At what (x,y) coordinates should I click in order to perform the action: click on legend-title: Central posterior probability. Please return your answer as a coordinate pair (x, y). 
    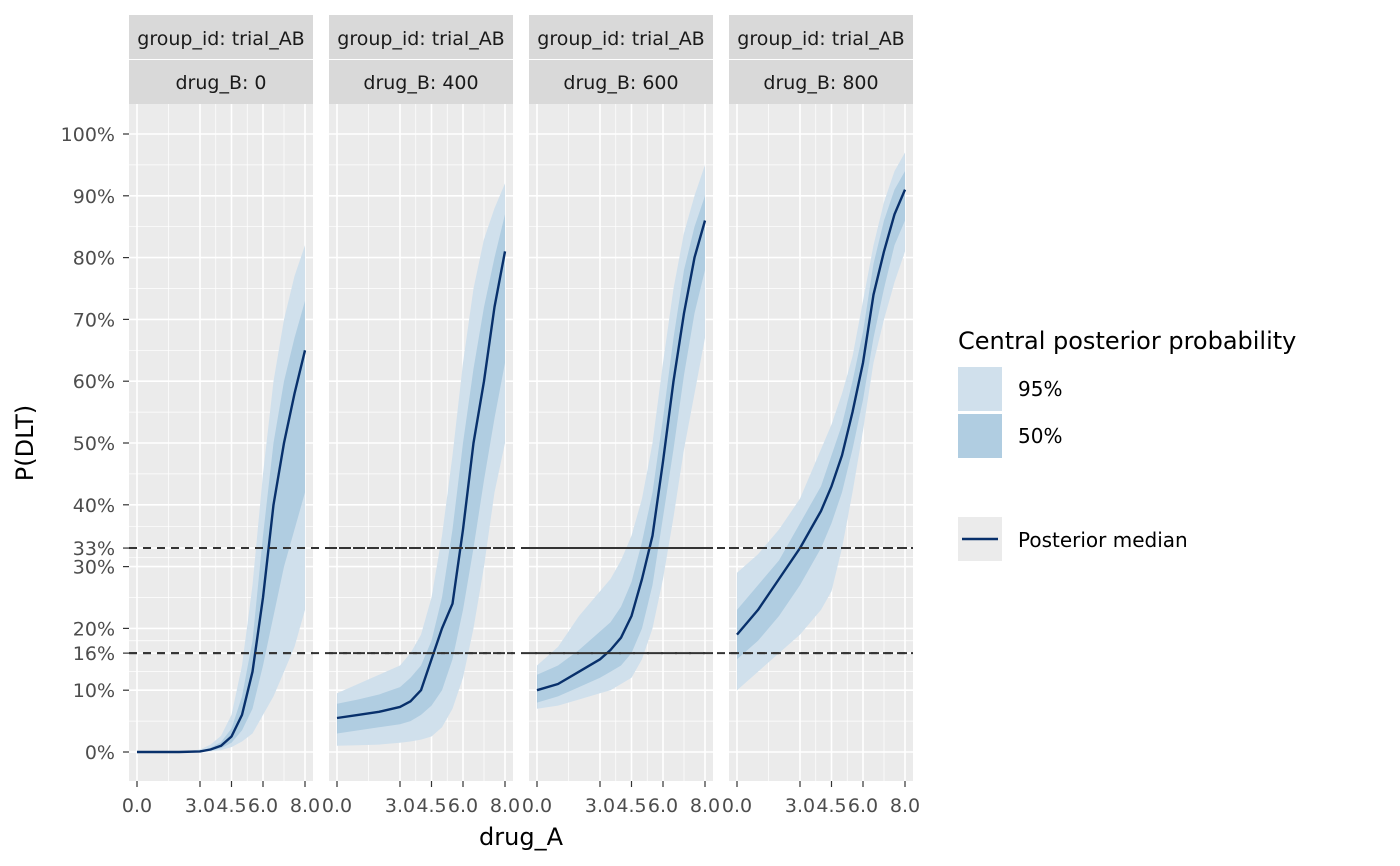
    Looking at the image, I should click on (1127, 341).